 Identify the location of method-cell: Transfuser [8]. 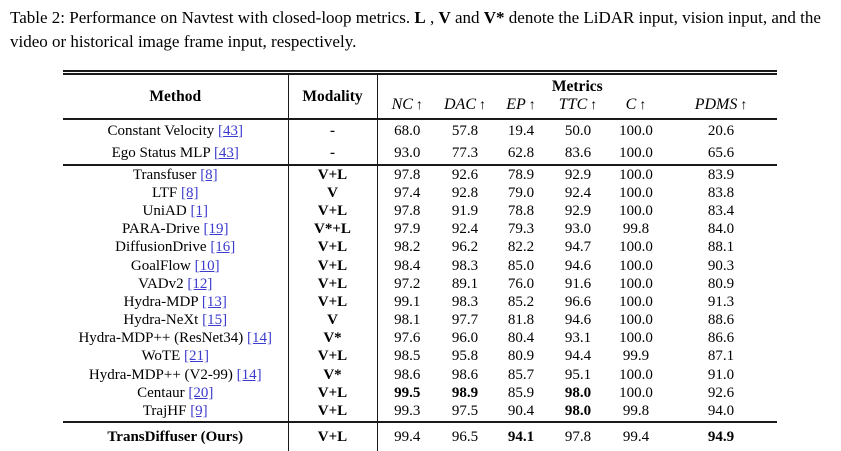
(176, 174).